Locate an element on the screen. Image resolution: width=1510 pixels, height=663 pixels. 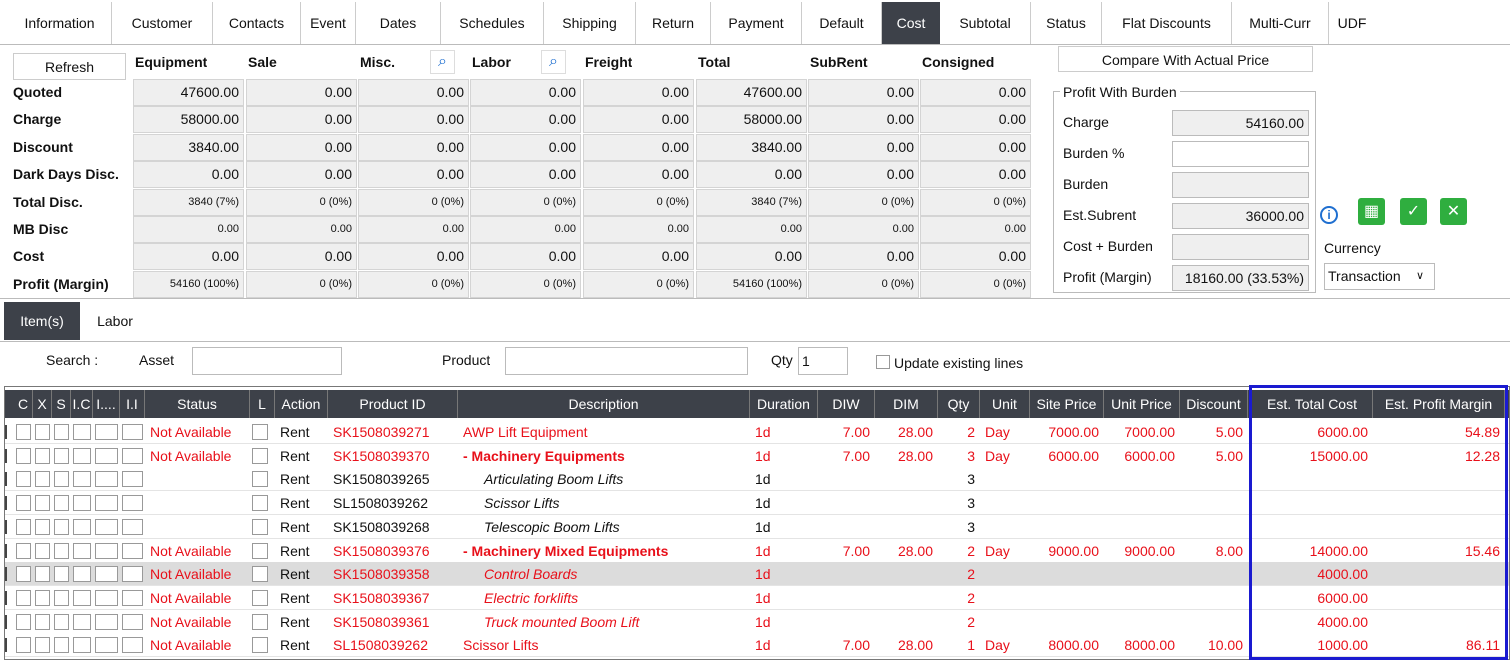
tab: Return is located at coordinates (673, 23).